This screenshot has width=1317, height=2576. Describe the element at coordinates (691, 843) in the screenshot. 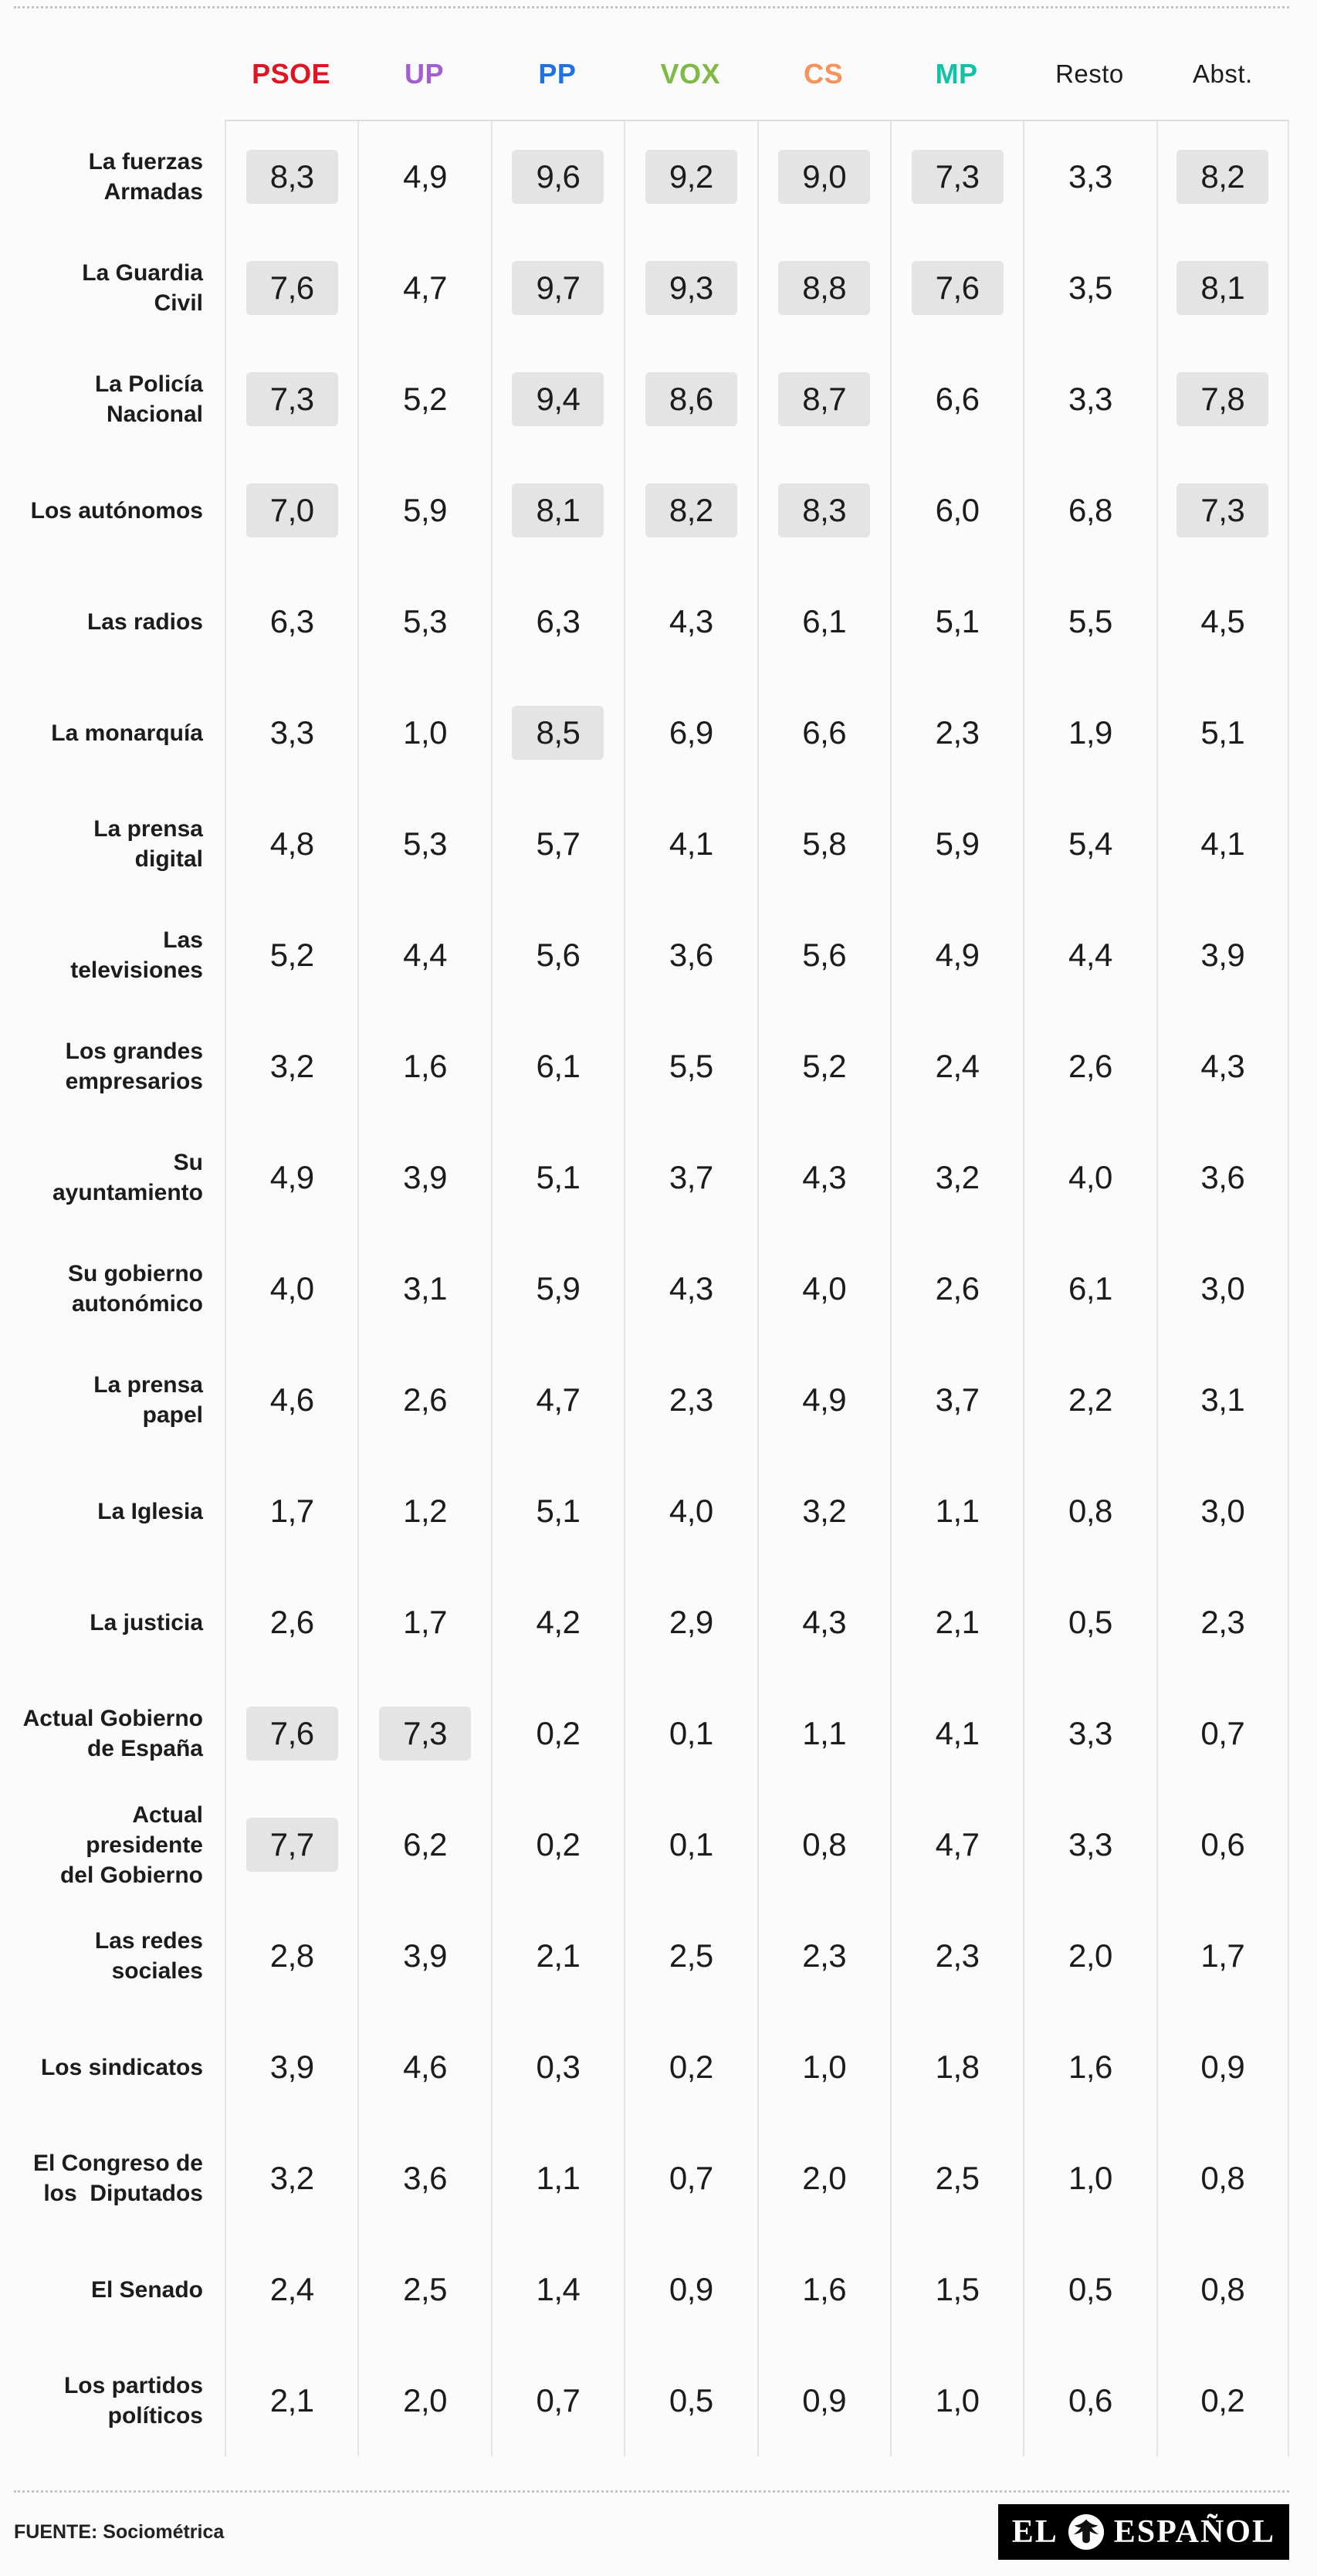

I see `value: 4,1` at that location.